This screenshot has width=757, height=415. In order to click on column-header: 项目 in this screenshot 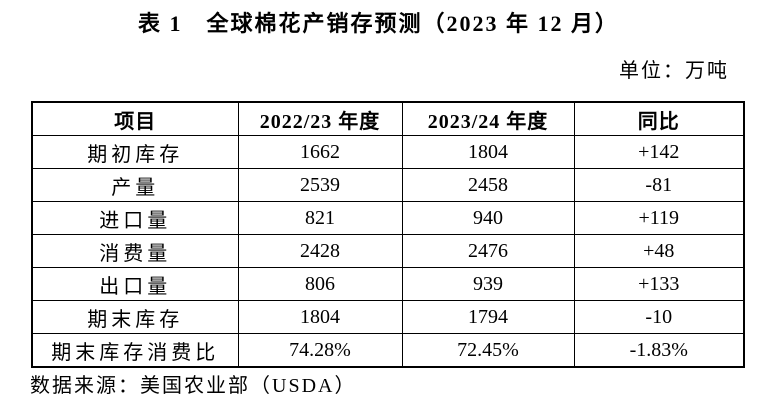, I will do `click(135, 118)`.